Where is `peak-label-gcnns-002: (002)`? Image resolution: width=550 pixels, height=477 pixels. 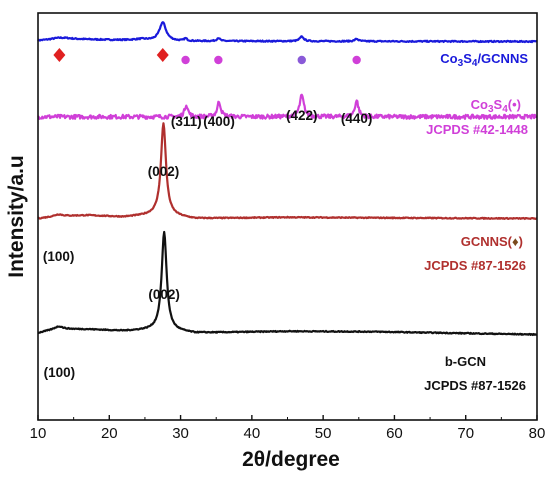
peak-label-gcnns-002: (002) is located at coordinates (164, 171).